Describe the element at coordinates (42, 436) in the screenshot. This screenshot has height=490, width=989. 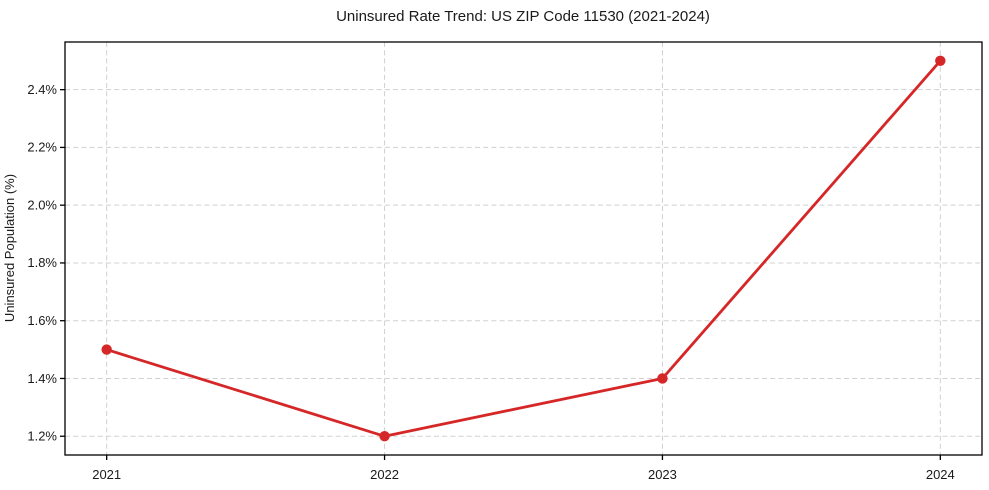
I see `y-tick-label: 1.2%` at that location.